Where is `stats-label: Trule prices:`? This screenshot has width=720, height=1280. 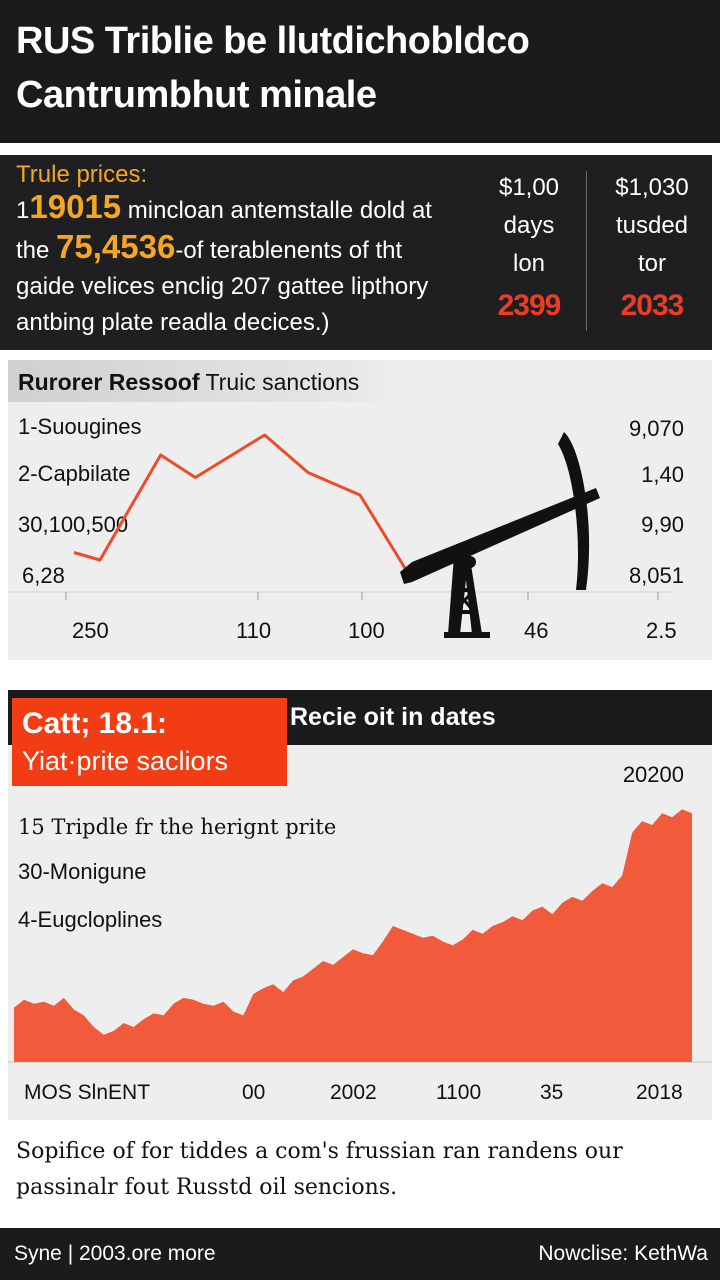 stats-label: Trule prices: is located at coordinates (82, 174).